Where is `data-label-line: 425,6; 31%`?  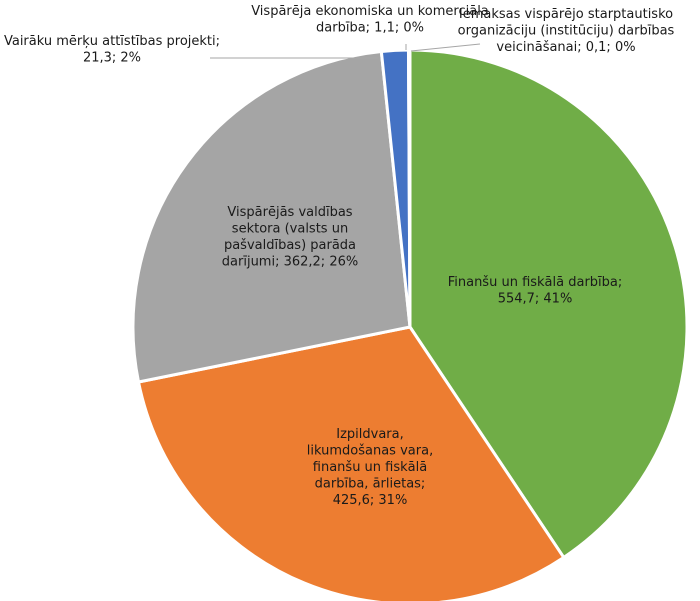
data-label-line: 425,6; 31% is located at coordinates (370, 500).